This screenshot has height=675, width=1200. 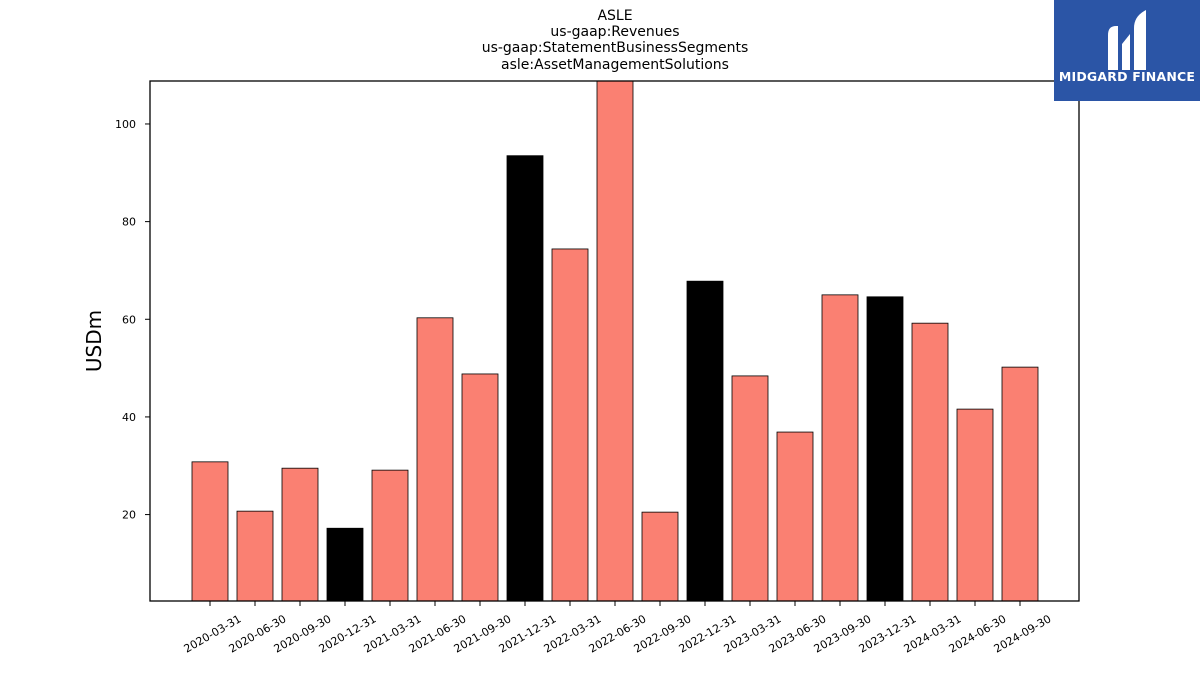 What do you see at coordinates (614, 32) in the screenshot?
I see `title-line-2: us-gaap:Revenues` at bounding box center [614, 32].